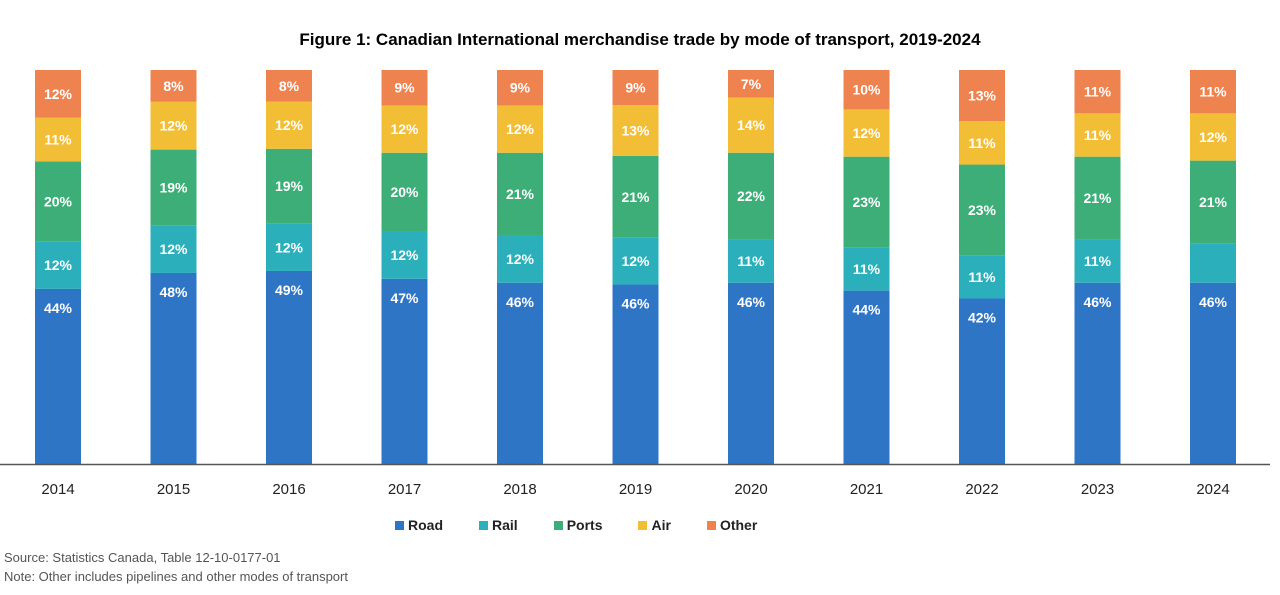 This screenshot has width=1280, height=595. I want to click on bar-segment-other-2014, so click(58, 94).